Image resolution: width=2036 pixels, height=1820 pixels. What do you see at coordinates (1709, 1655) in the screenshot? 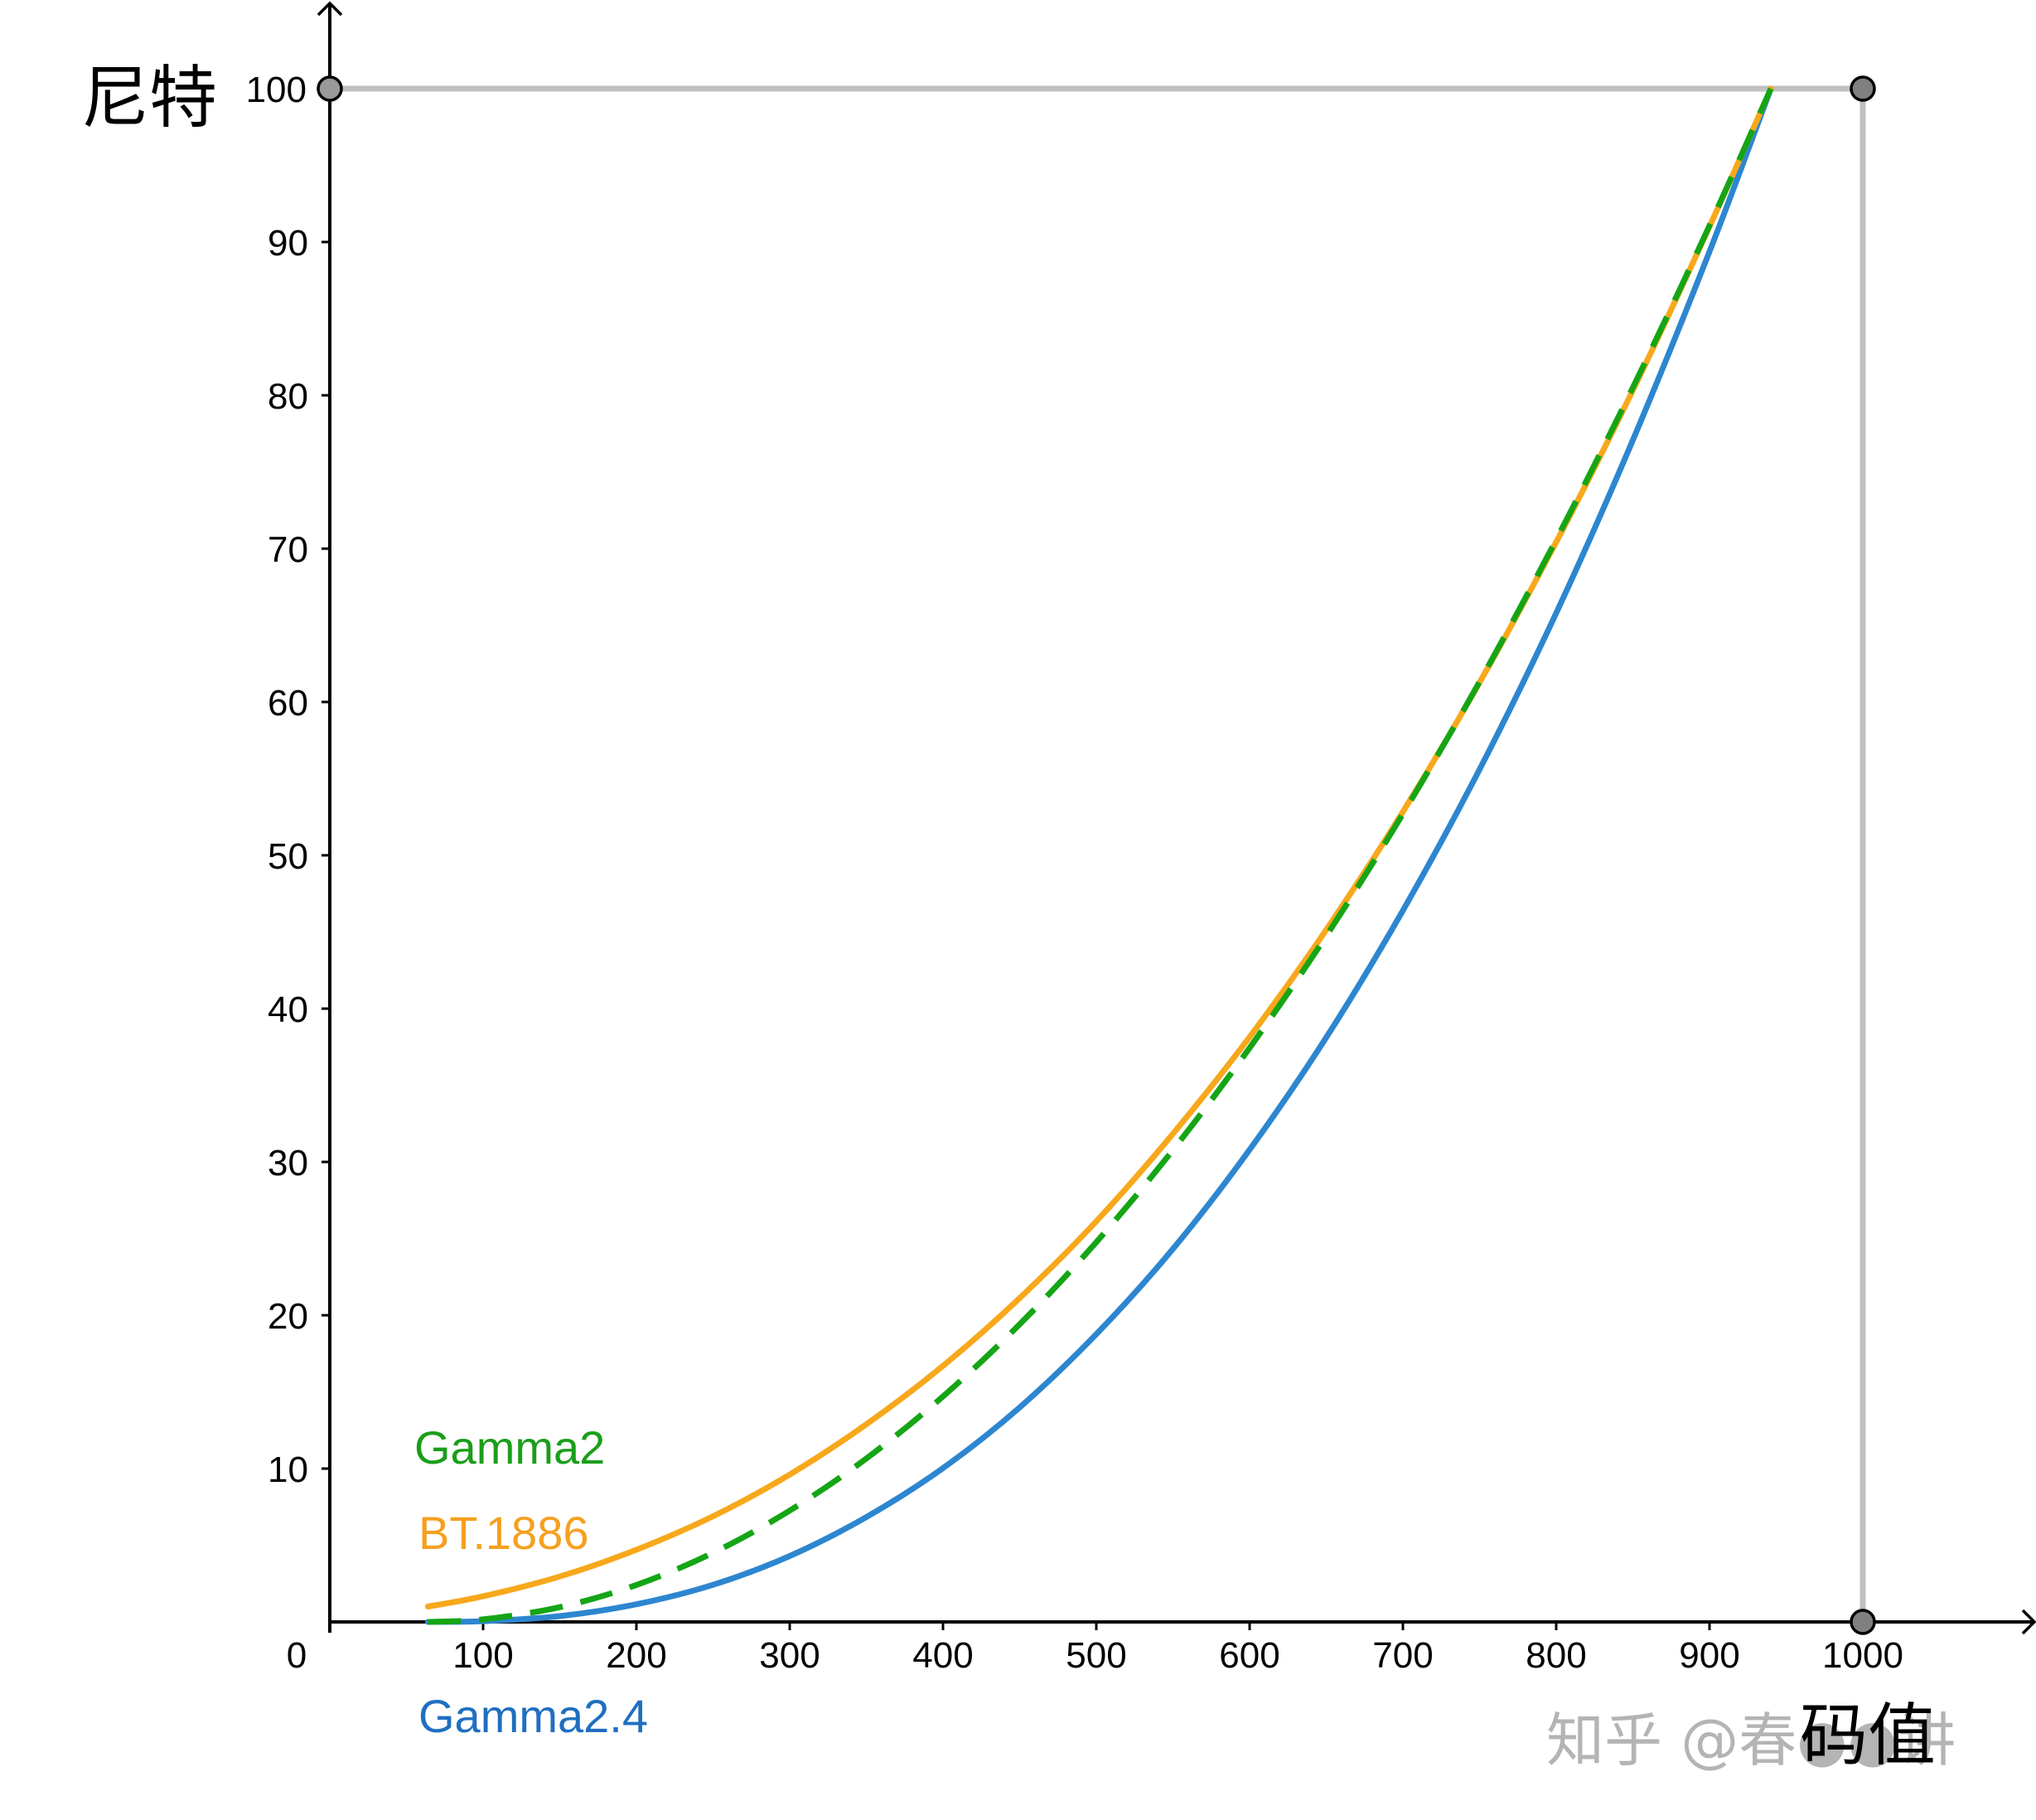
I see `x-tick-label: 900` at bounding box center [1709, 1655].